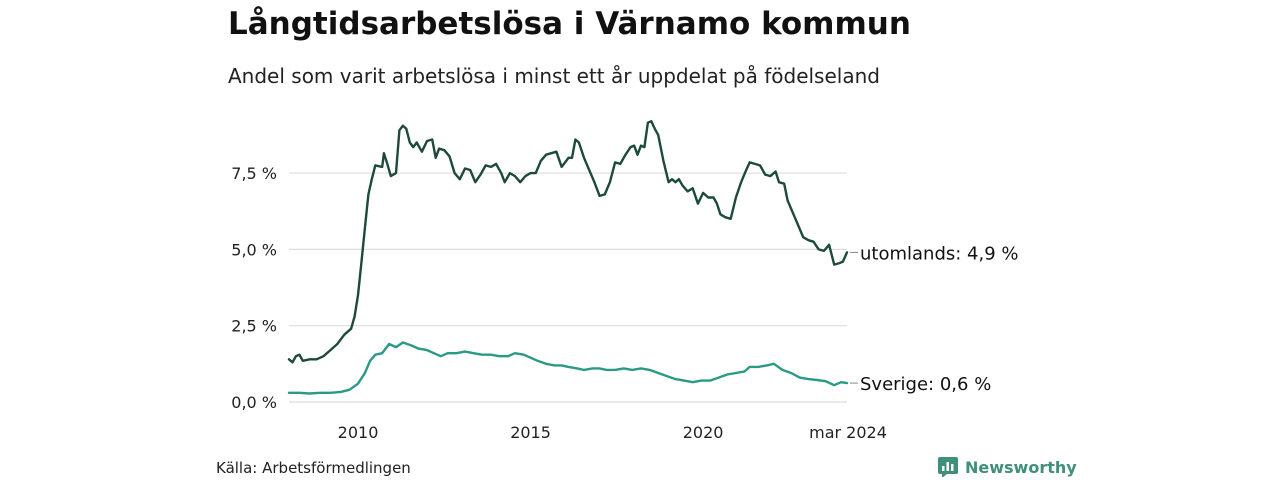 The image size is (1280, 480). What do you see at coordinates (568, 368) in the screenshot?
I see `series-line-sverige` at bounding box center [568, 368].